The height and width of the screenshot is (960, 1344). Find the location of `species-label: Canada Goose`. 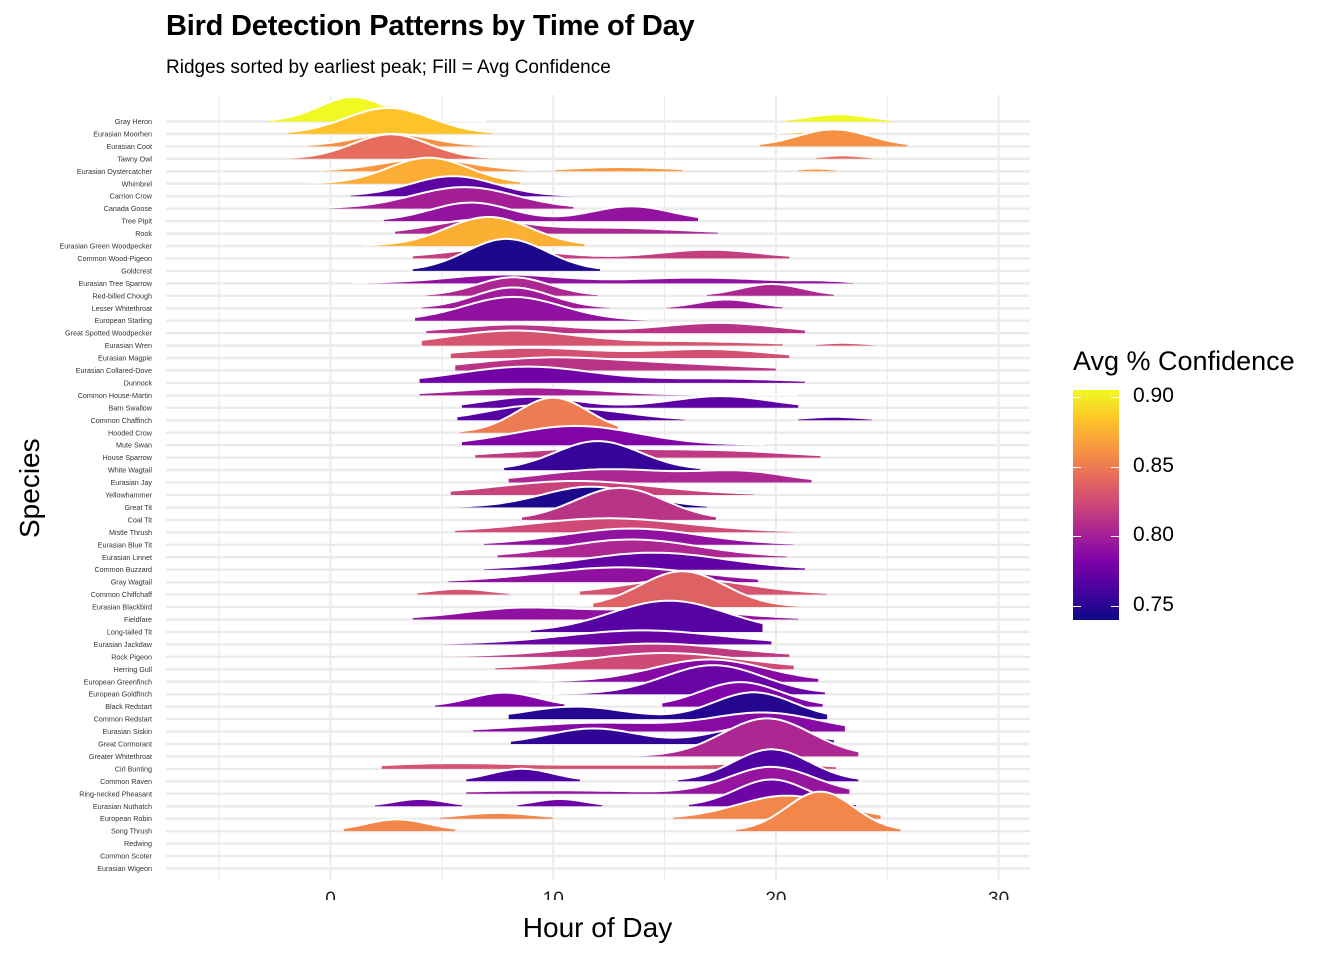

species-label: Canada Goose is located at coordinates (128, 208).